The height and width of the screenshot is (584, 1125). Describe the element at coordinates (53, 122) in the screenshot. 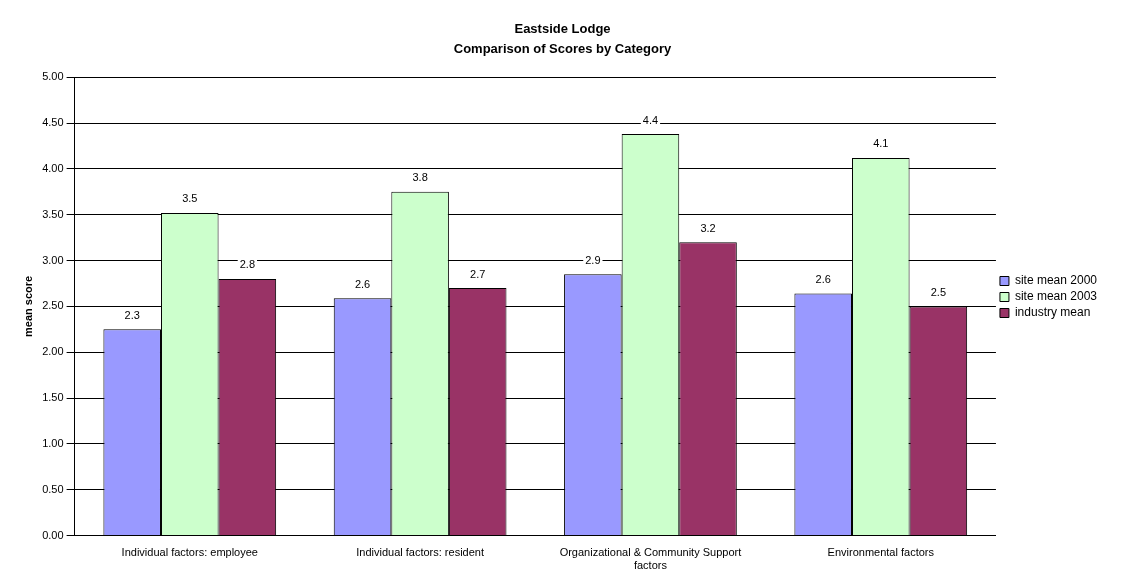

I see `y-tick-label: 4.50` at that location.